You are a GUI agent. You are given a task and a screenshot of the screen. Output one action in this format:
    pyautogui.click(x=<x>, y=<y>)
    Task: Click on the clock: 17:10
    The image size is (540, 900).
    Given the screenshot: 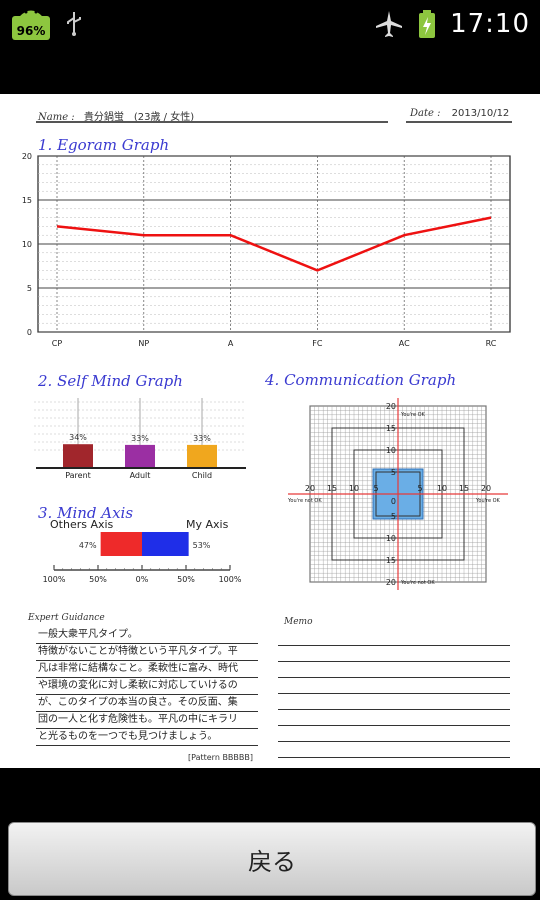 What is the action you would take?
    pyautogui.click(x=490, y=24)
    